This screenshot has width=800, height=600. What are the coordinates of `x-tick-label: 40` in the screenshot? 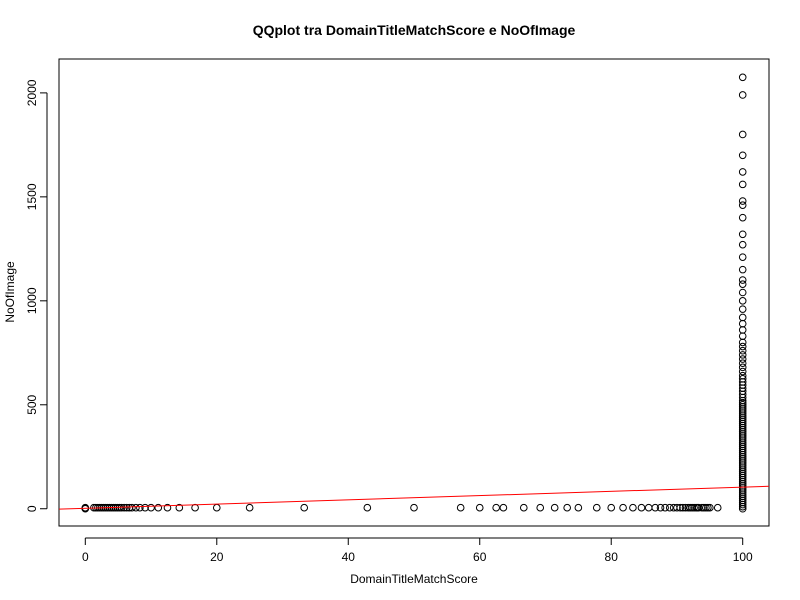 It's located at (349, 557).